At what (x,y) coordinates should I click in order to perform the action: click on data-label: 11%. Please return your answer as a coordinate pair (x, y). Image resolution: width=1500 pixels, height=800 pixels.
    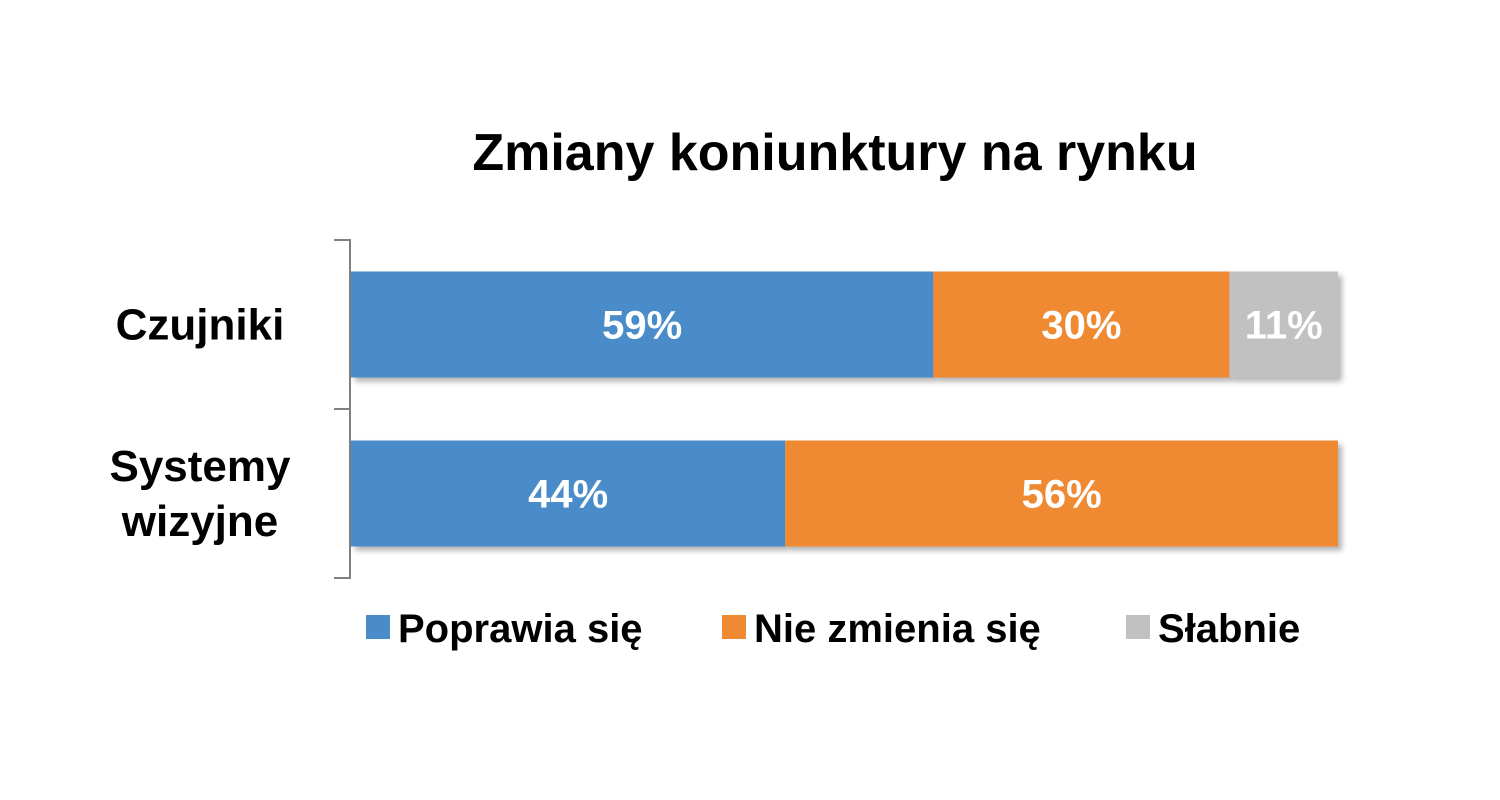
    Looking at the image, I should click on (1284, 326).